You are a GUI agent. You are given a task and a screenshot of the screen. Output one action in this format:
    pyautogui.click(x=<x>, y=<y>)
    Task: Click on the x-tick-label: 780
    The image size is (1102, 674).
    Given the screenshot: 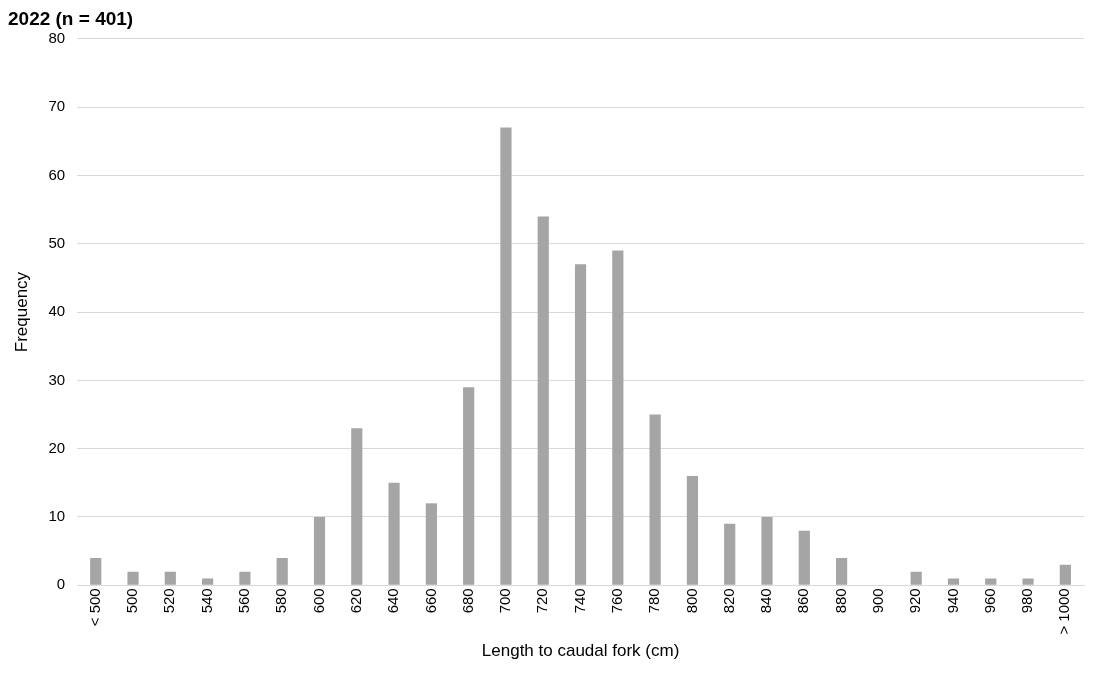 What is the action you would take?
    pyautogui.click(x=654, y=601)
    